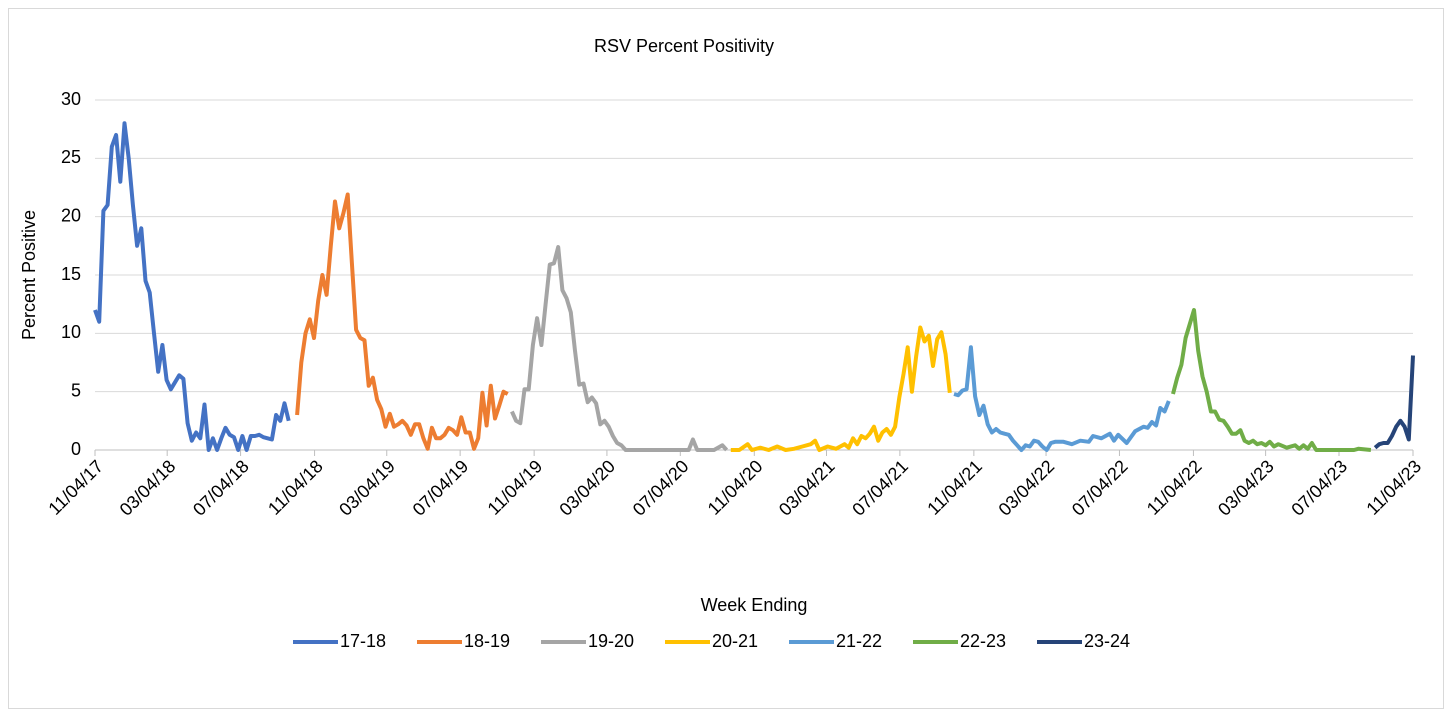  What do you see at coordinates (735, 641) in the screenshot?
I see `legend-label: 20-21` at bounding box center [735, 641].